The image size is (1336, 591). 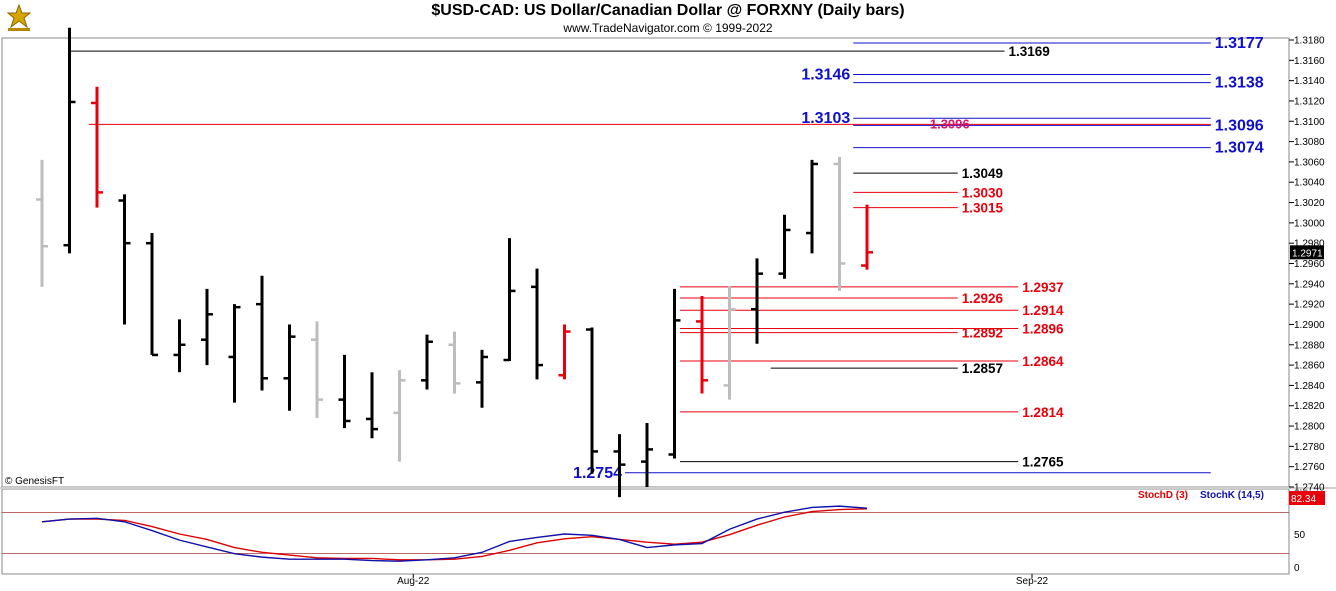 I want to click on price-tick-label: 1.3040, so click(x=1309, y=183).